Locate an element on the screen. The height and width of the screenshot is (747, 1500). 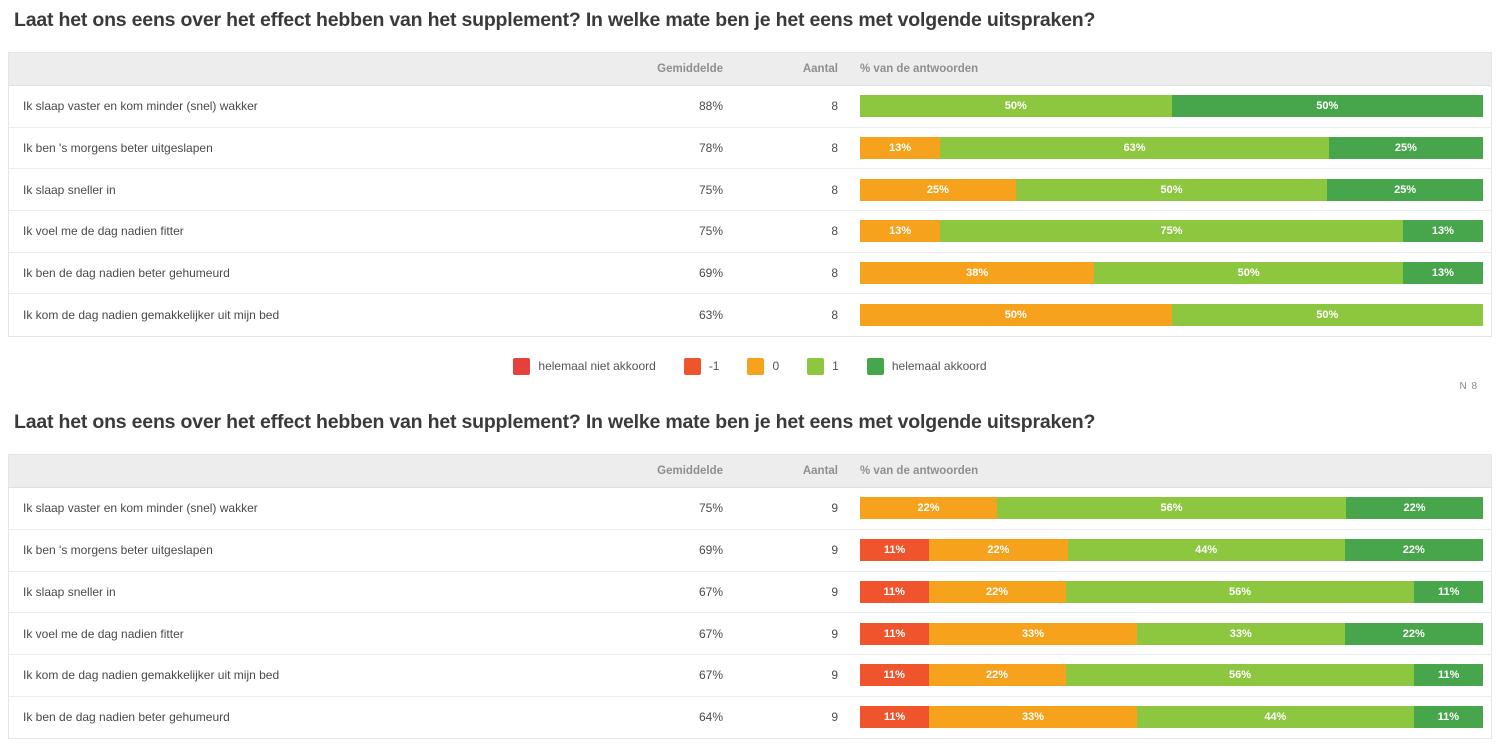
legend-item: 1 is located at coordinates (823, 366).